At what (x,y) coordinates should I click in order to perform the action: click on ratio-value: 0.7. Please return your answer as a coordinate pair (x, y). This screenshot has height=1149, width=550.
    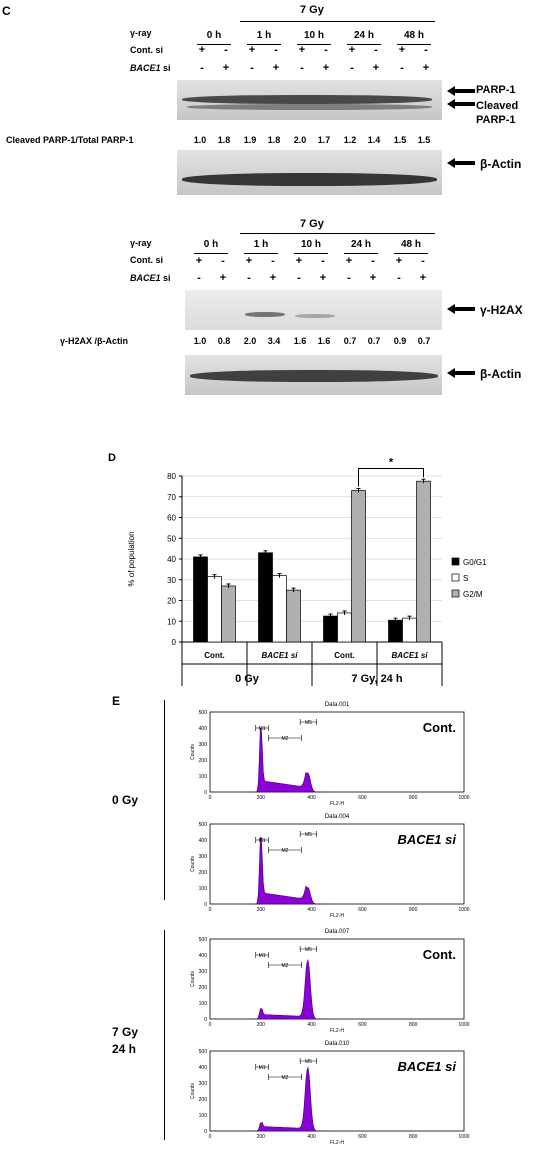
    Looking at the image, I should click on (350, 341).